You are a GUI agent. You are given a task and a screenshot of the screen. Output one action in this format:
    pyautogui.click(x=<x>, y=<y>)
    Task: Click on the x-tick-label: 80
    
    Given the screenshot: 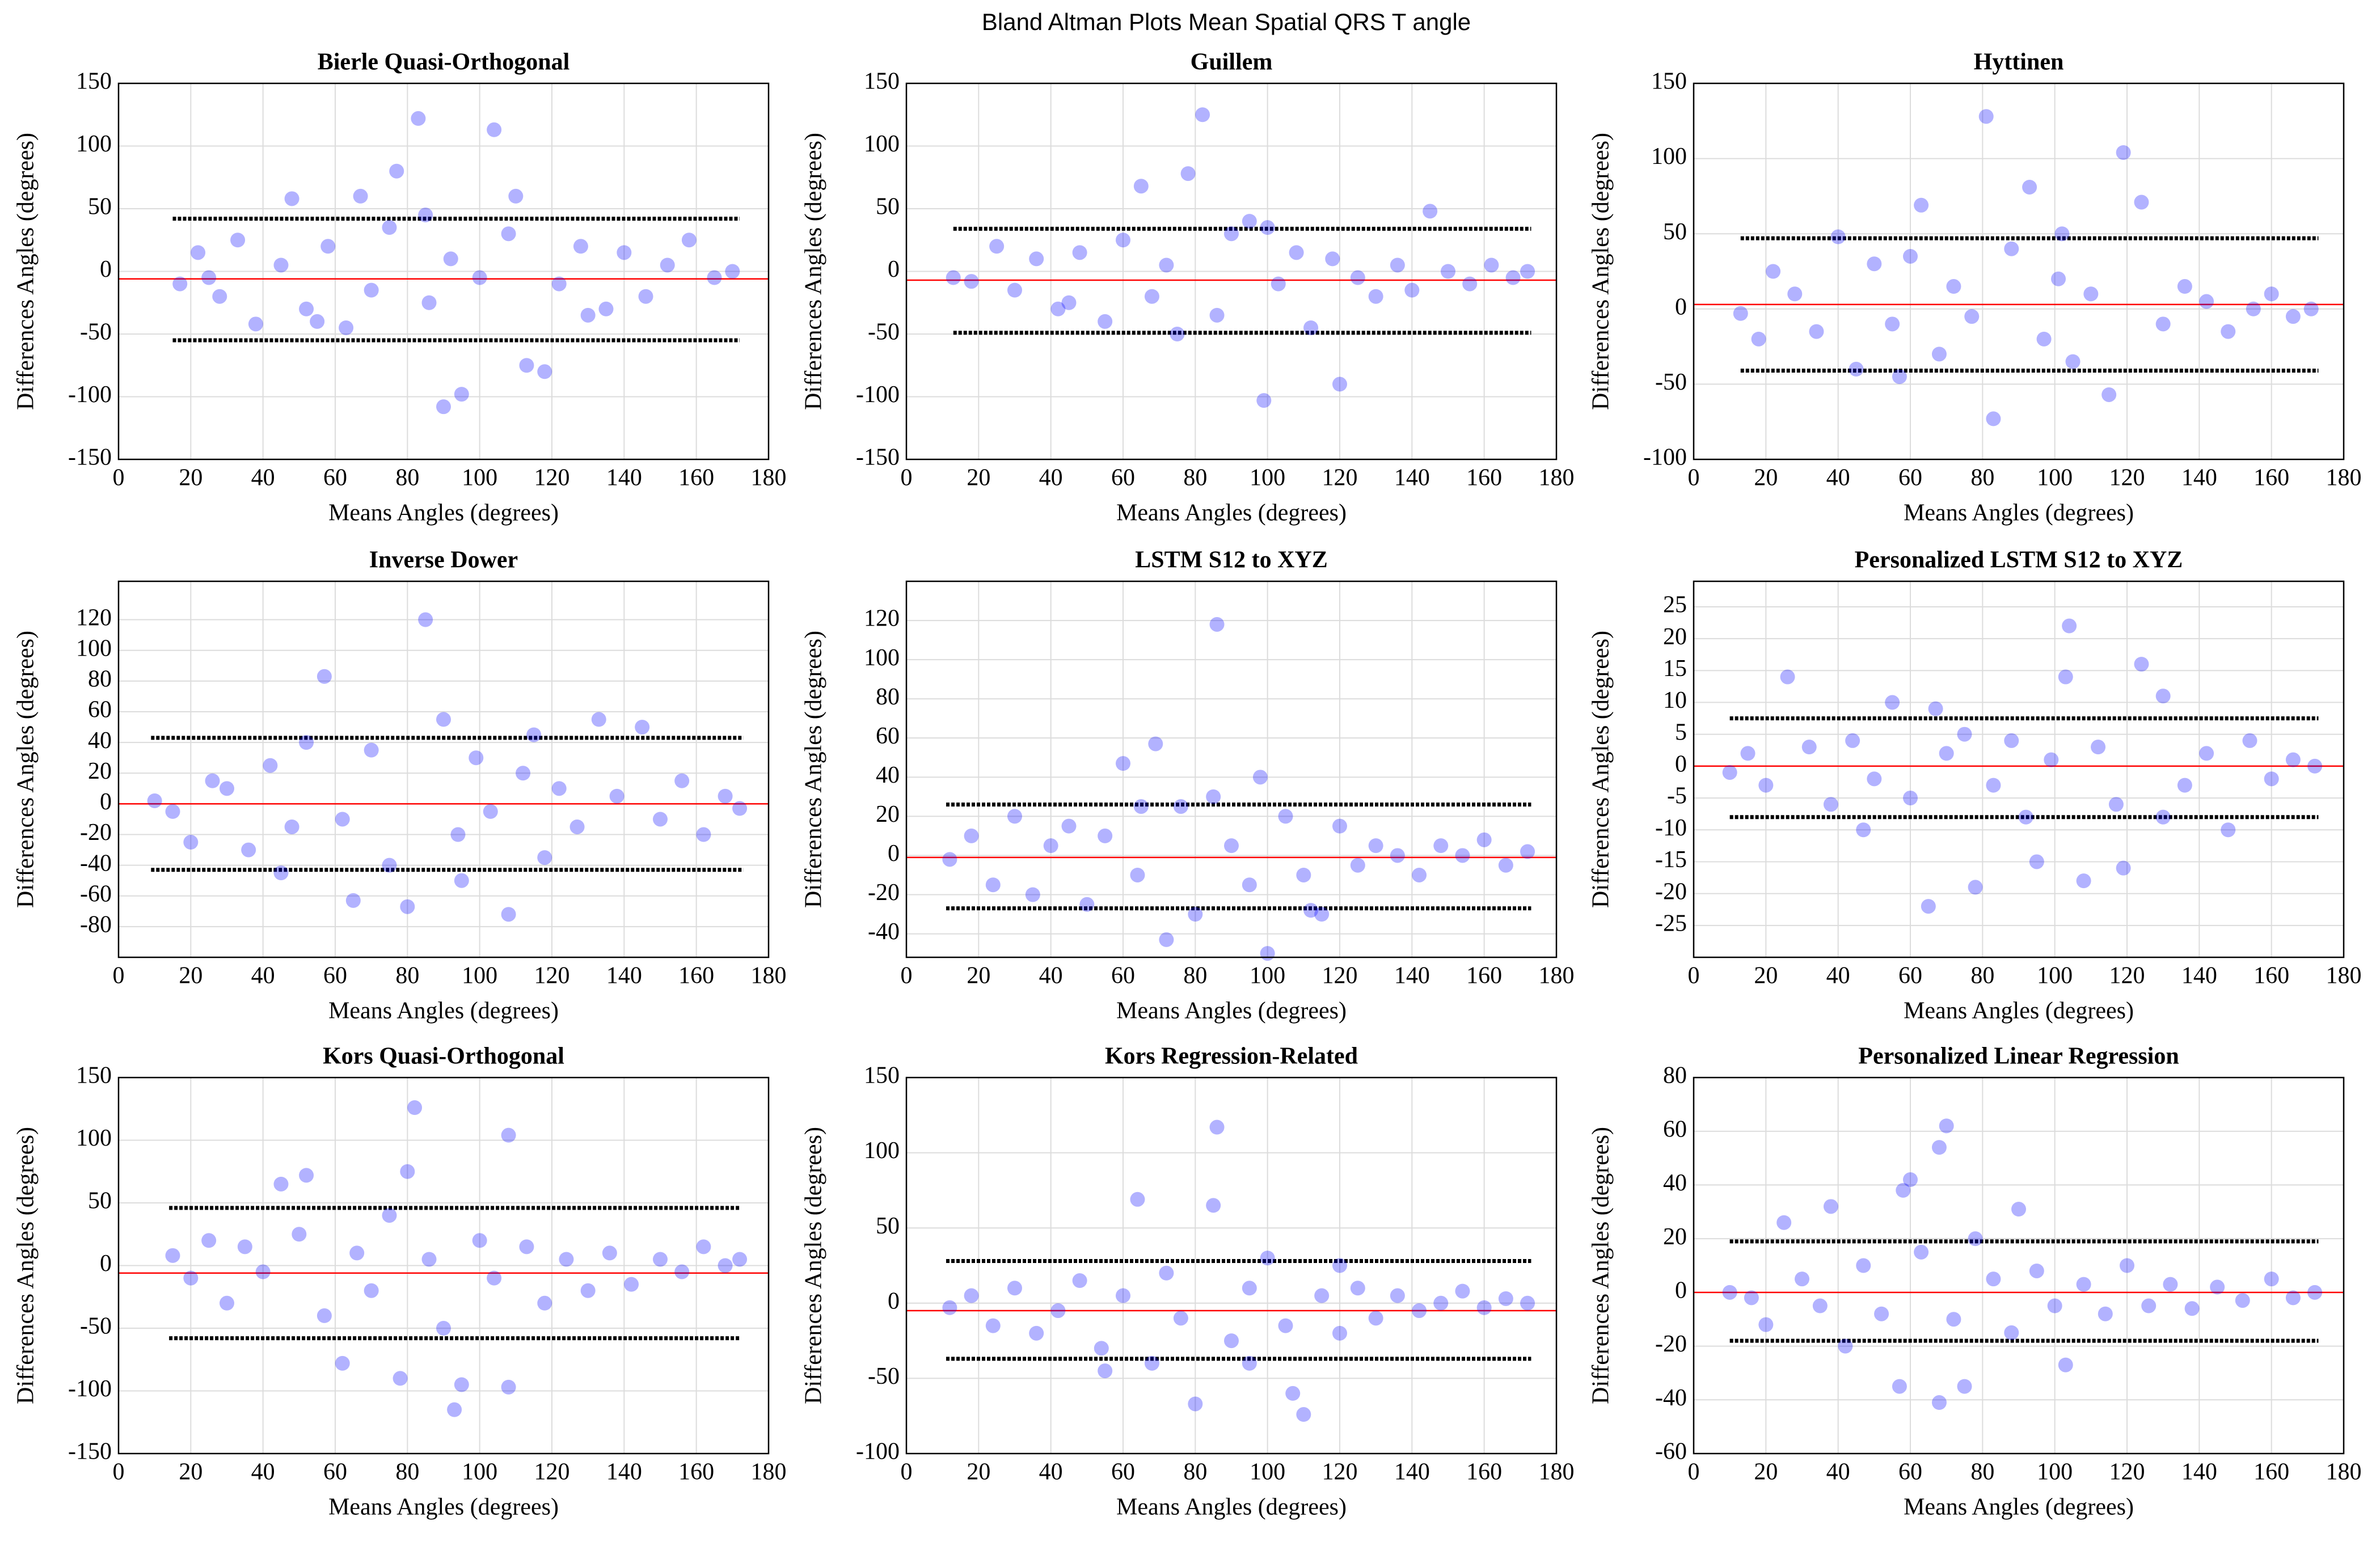 What is the action you would take?
    pyautogui.click(x=407, y=478)
    